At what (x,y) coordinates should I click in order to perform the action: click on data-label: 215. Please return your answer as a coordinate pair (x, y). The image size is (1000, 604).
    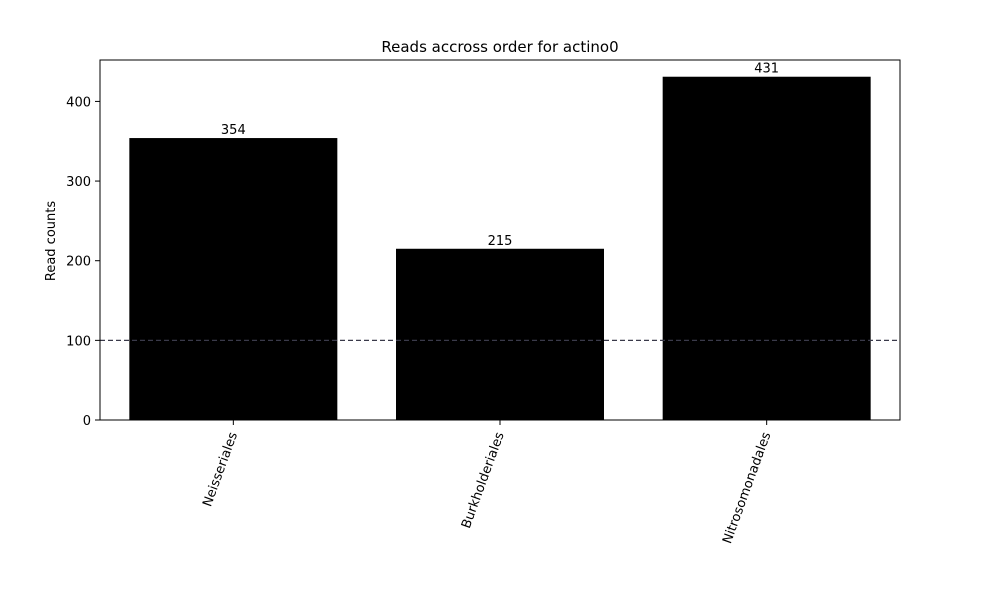
    Looking at the image, I should click on (500, 241).